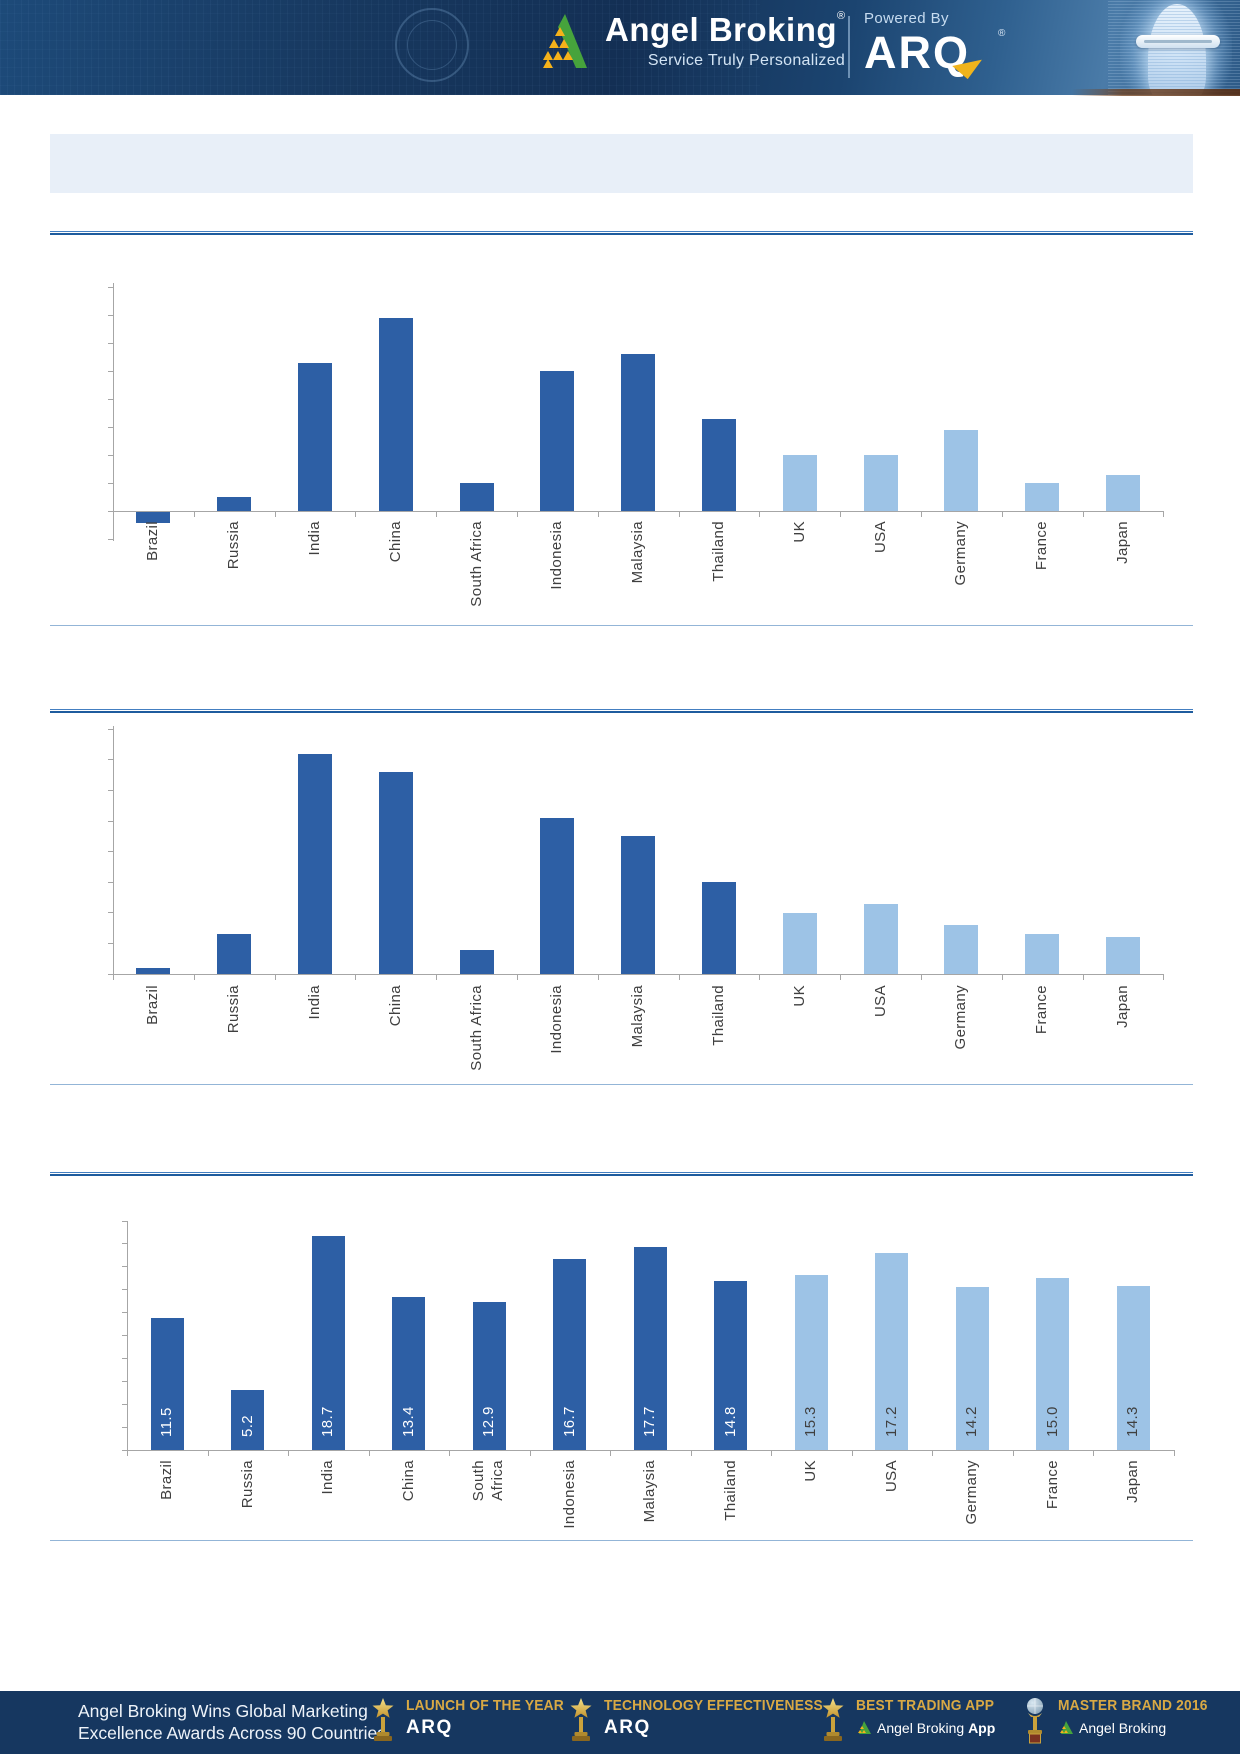  What do you see at coordinates (476, 564) in the screenshot?
I see `x-axis-label: South Africa` at bounding box center [476, 564].